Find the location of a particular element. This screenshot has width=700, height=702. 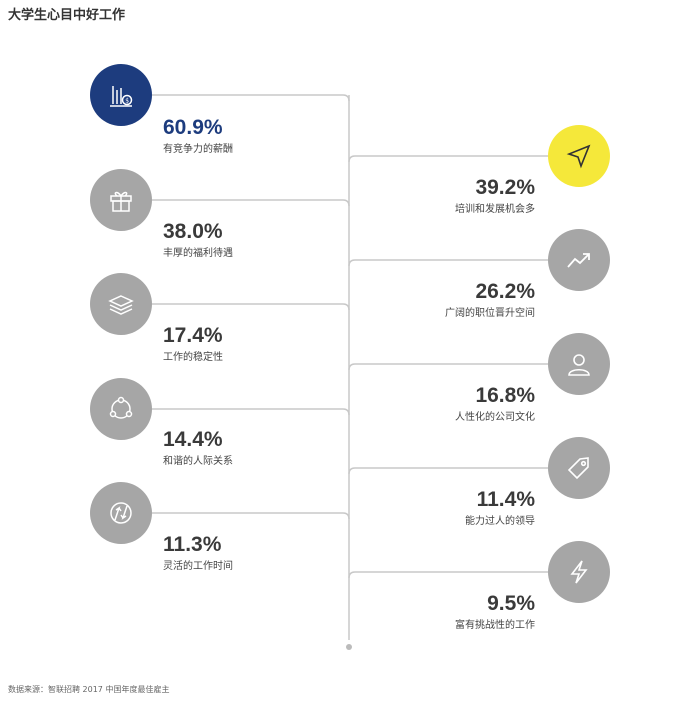

item-2-circle is located at coordinates (121, 200).